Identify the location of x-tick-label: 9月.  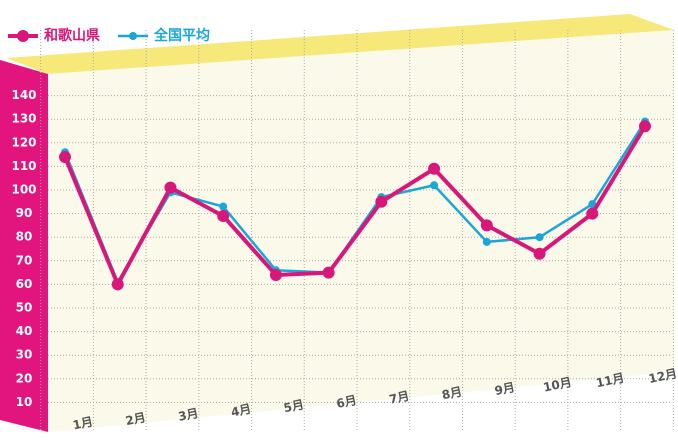
(504, 389).